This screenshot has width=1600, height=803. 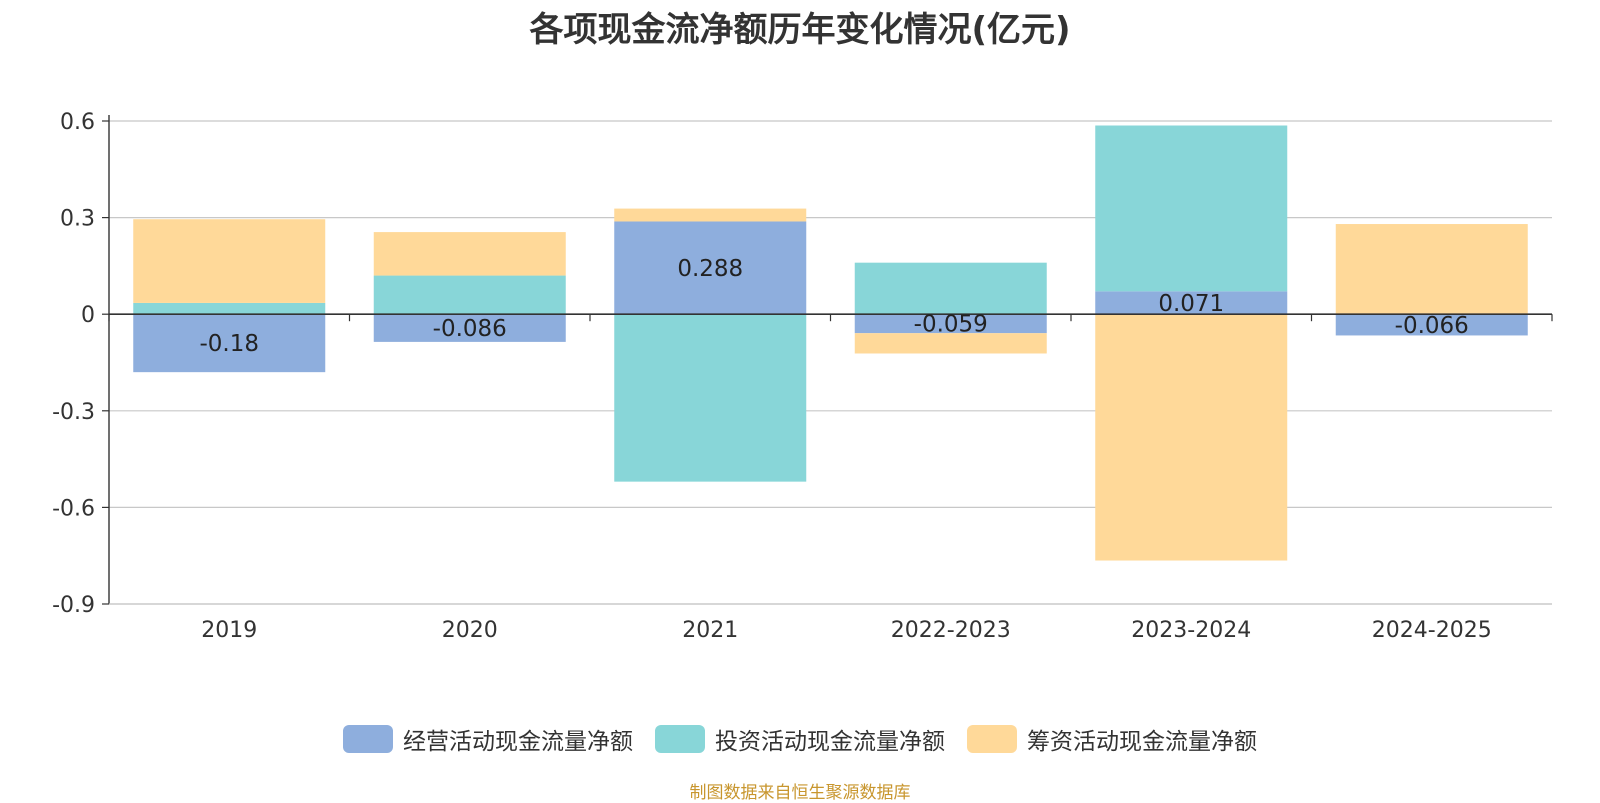 I want to click on legend: 经营活动现金流量净额 投资活动现金流量净额 筹资活动现金流量净额, so click(x=800, y=739).